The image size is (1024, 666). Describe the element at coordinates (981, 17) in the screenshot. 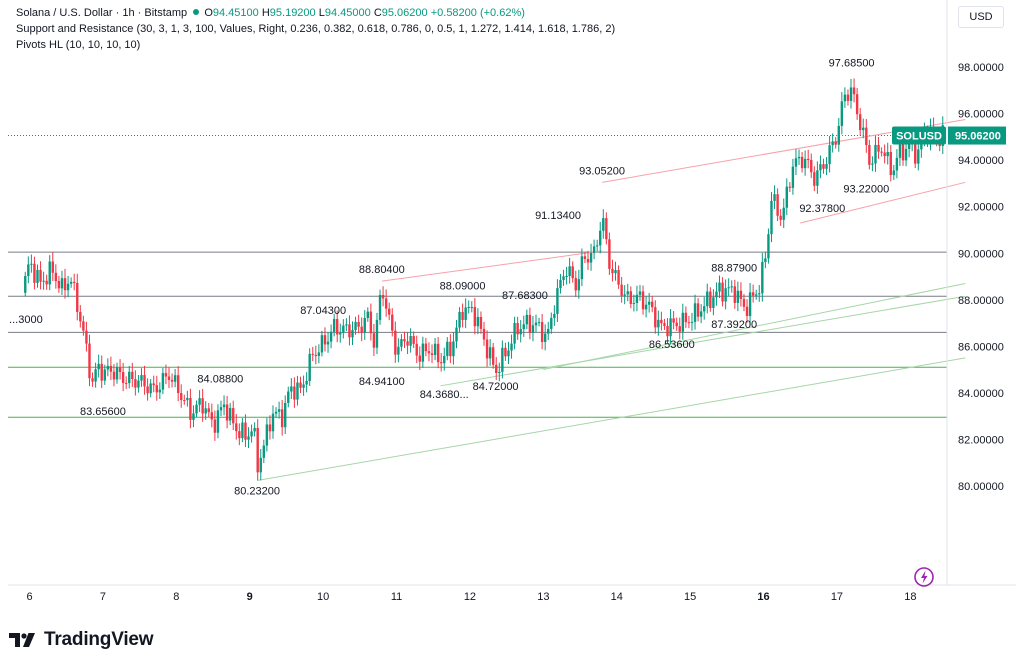

I see `currency-button: USD` at that location.